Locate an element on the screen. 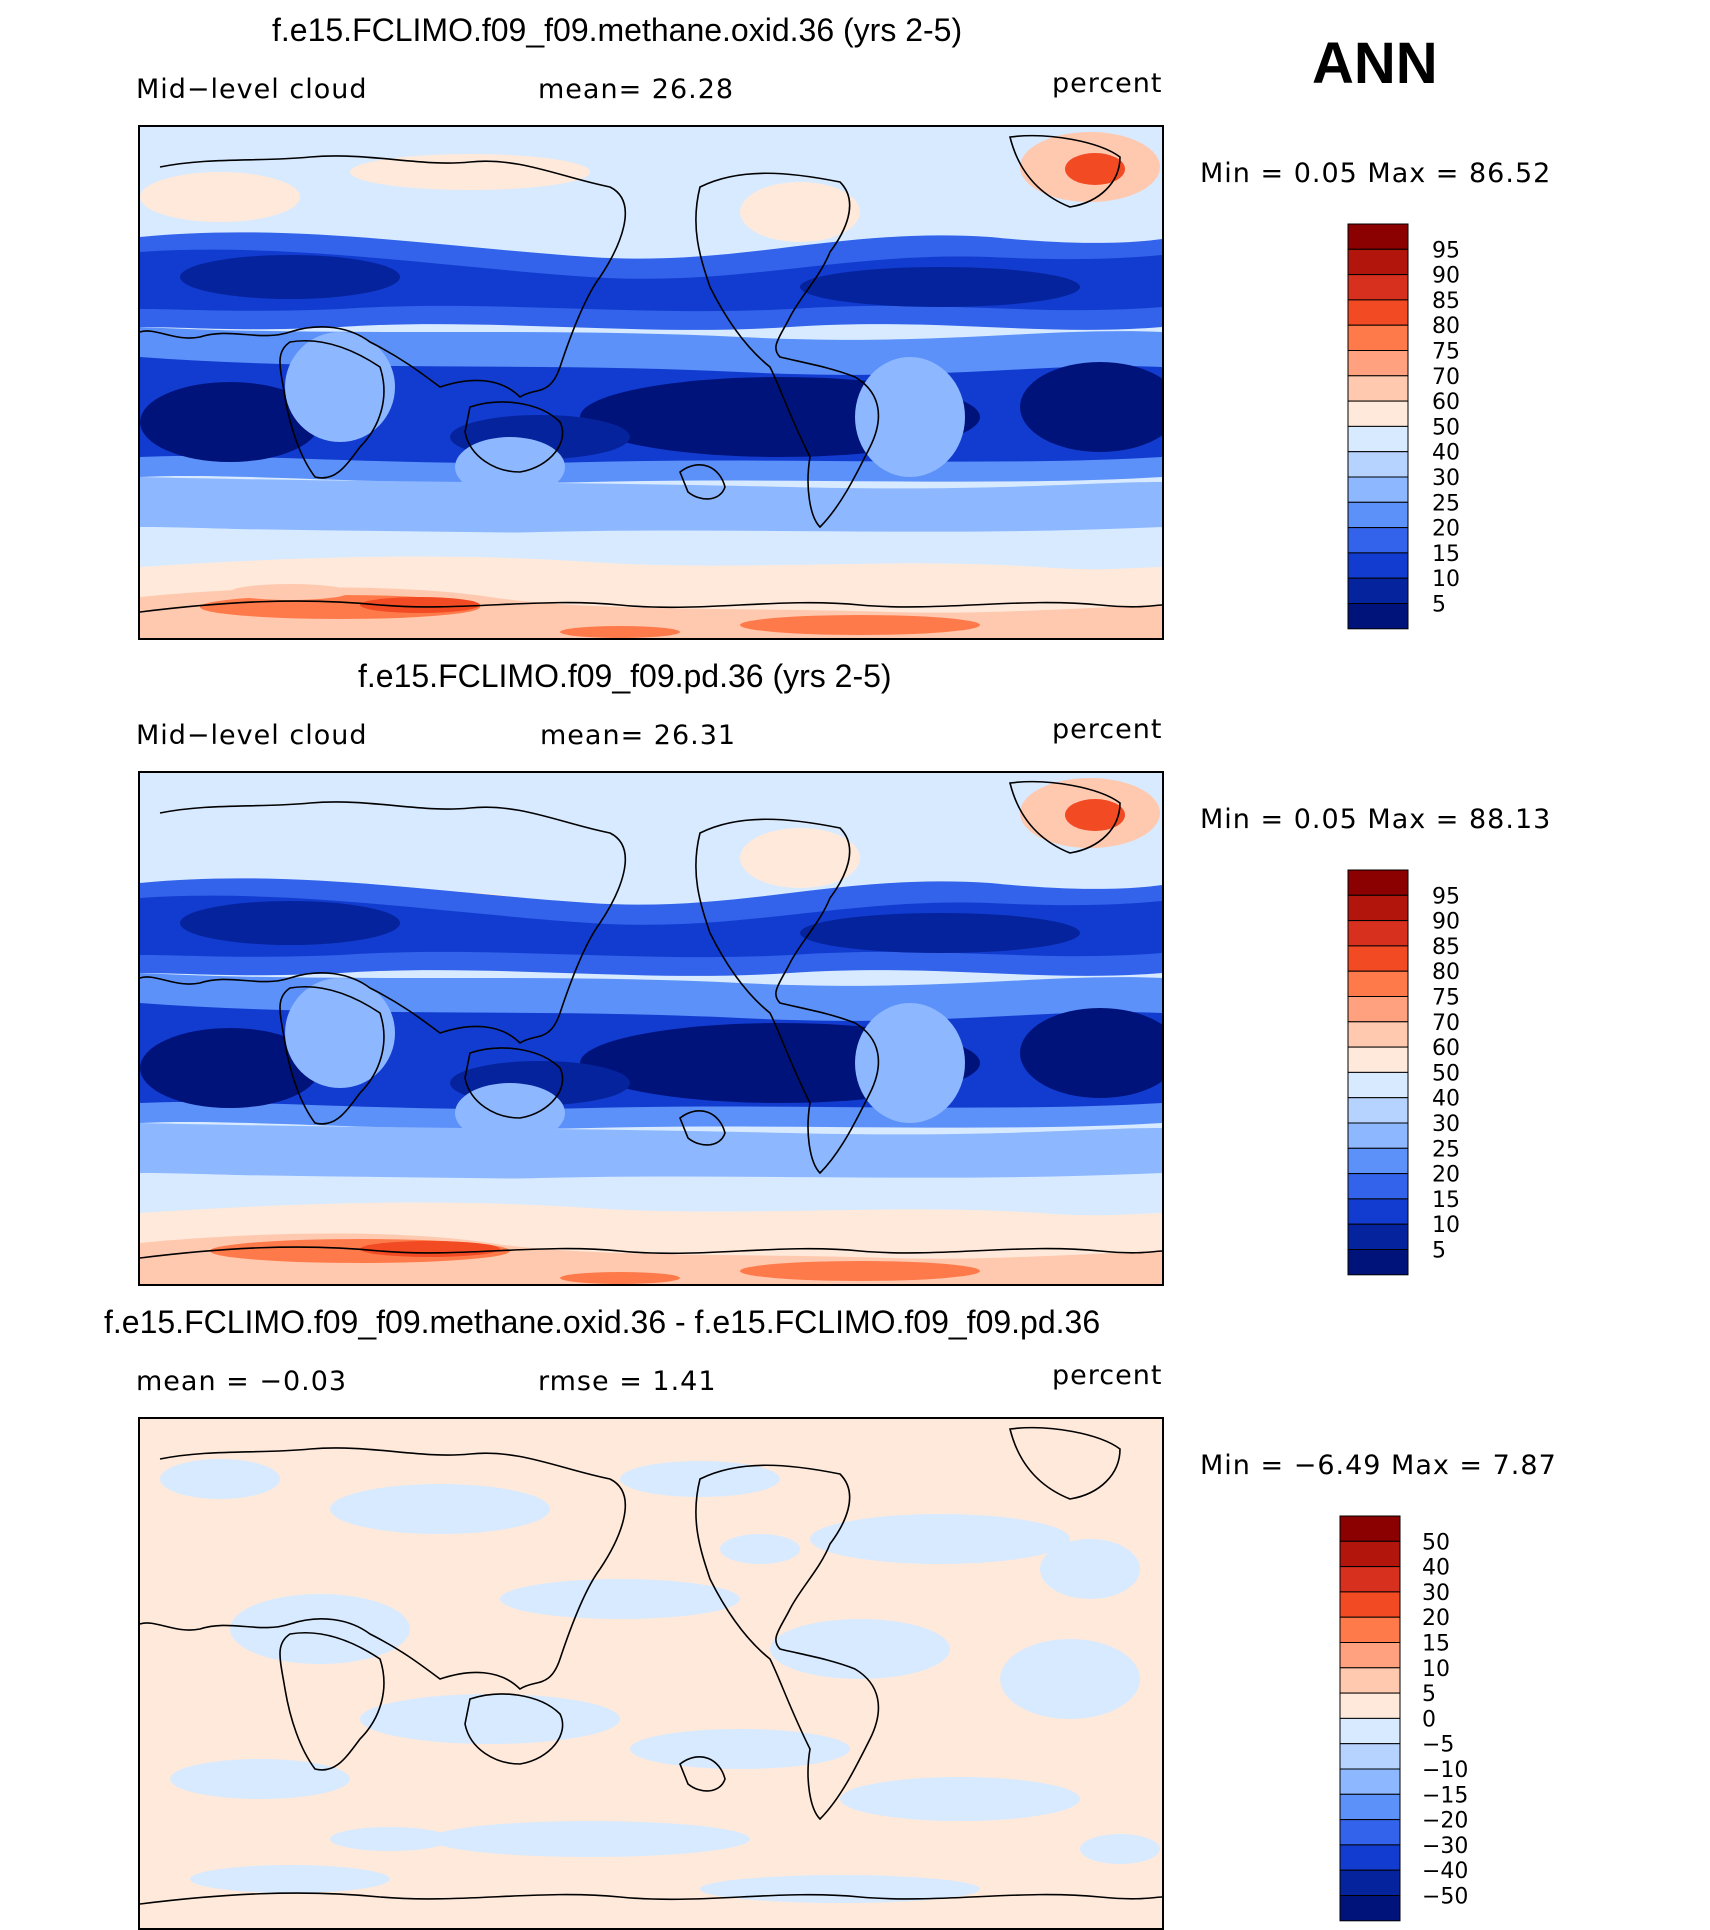  panel-1-colorbar-label: 80 is located at coordinates (1446, 326).